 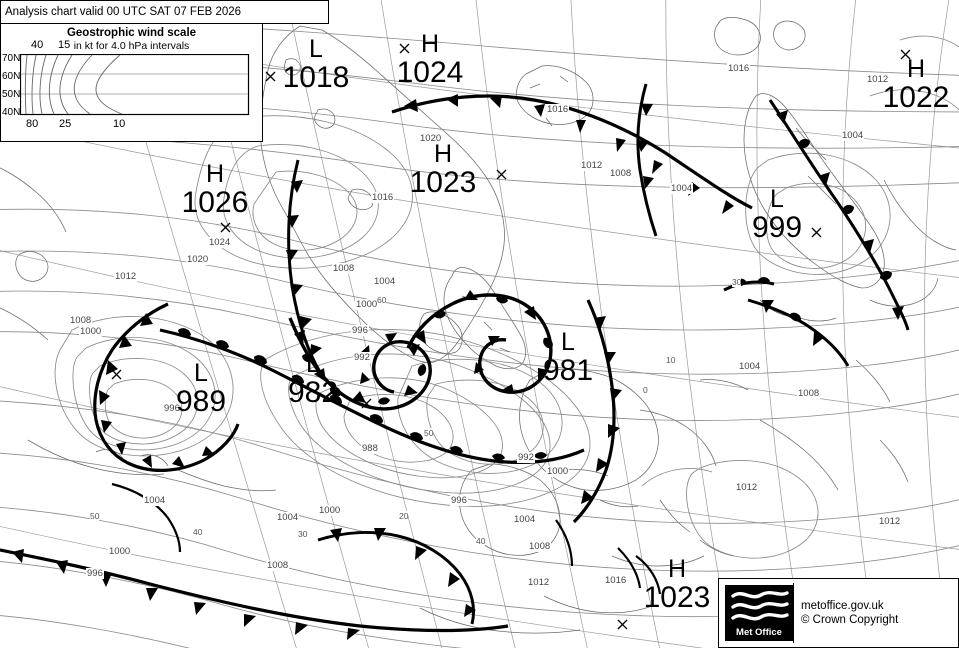 What do you see at coordinates (430, 72) in the screenshot?
I see `pressure-value: 1024` at bounding box center [430, 72].